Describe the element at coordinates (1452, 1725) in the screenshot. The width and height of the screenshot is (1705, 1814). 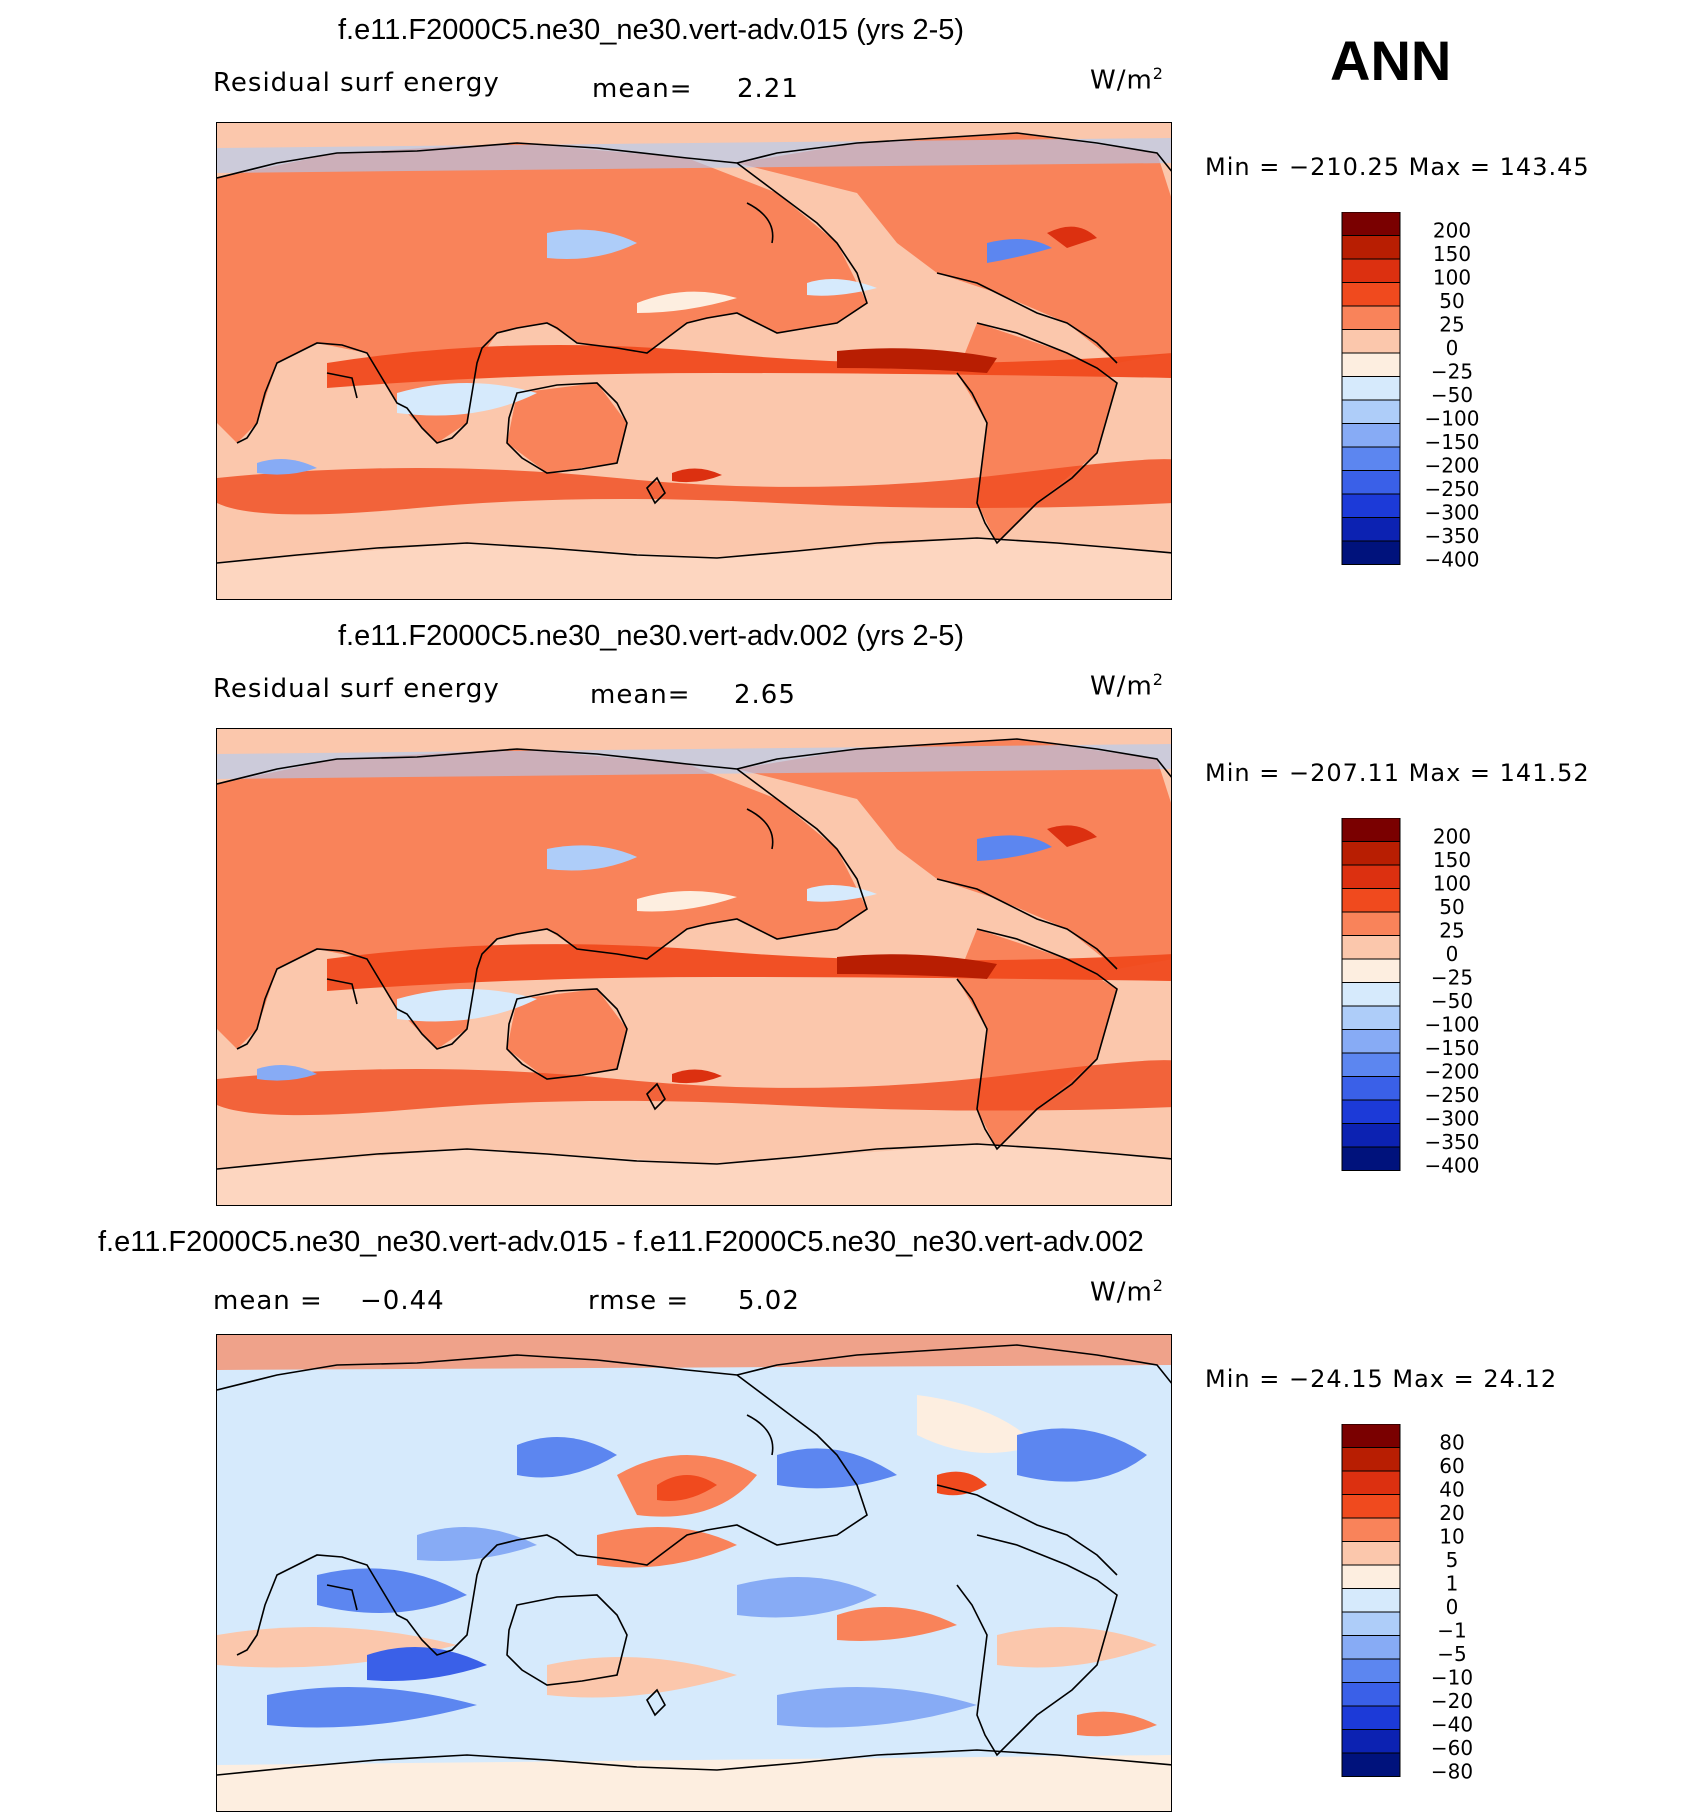
I see `panel3-colorbar-label: −40` at that location.